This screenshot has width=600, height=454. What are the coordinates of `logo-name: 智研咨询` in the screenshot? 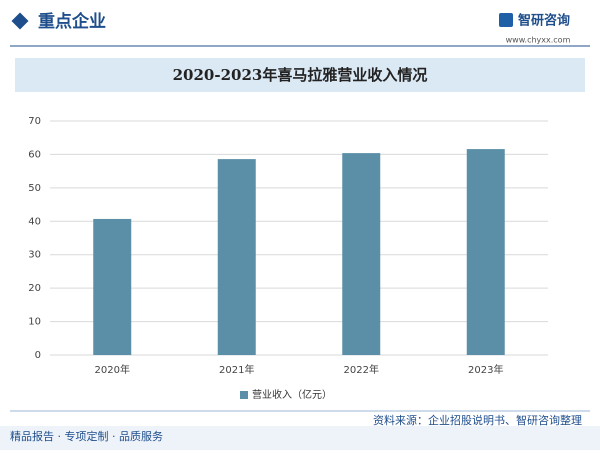 It's located at (544, 21).